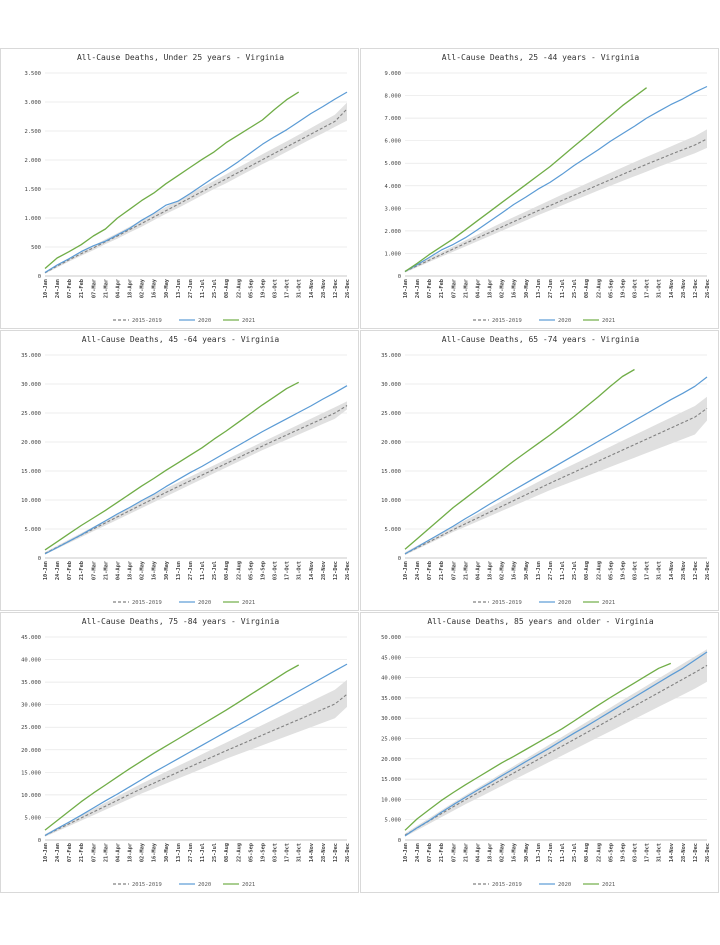  I want to click on y-tick-label: 2.500, so click(32, 132).